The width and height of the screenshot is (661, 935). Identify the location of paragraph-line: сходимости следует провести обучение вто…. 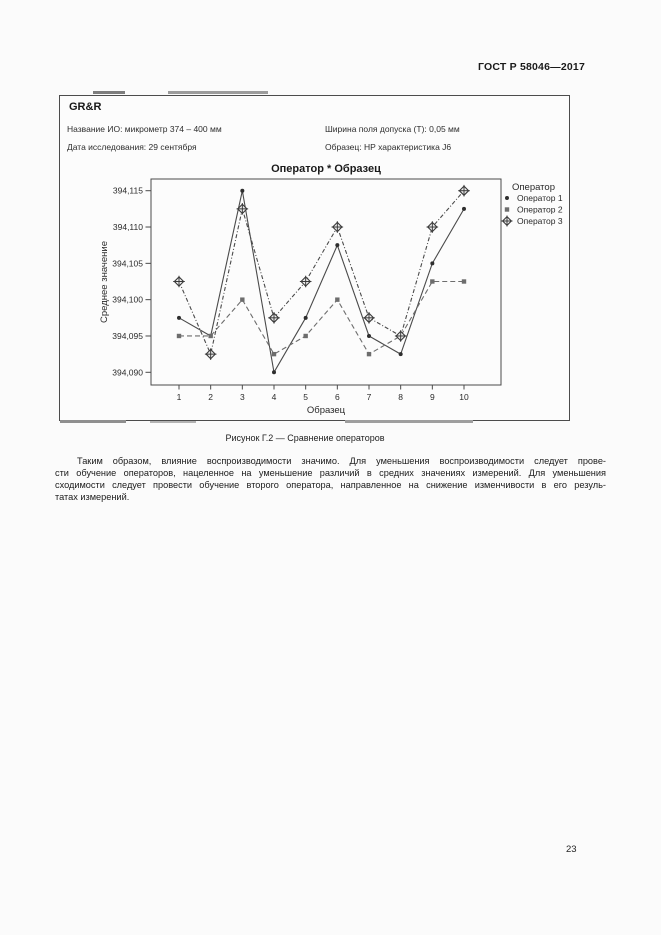
(330, 485).